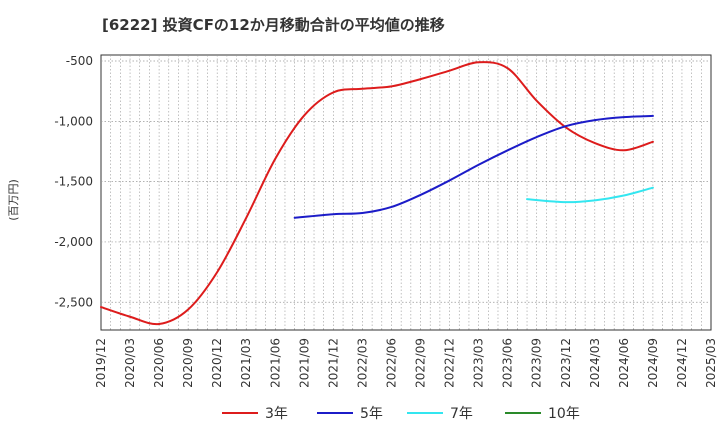  Describe the element at coordinates (130, 363) in the screenshot. I see `x-tick-label: 2020/03` at that location.